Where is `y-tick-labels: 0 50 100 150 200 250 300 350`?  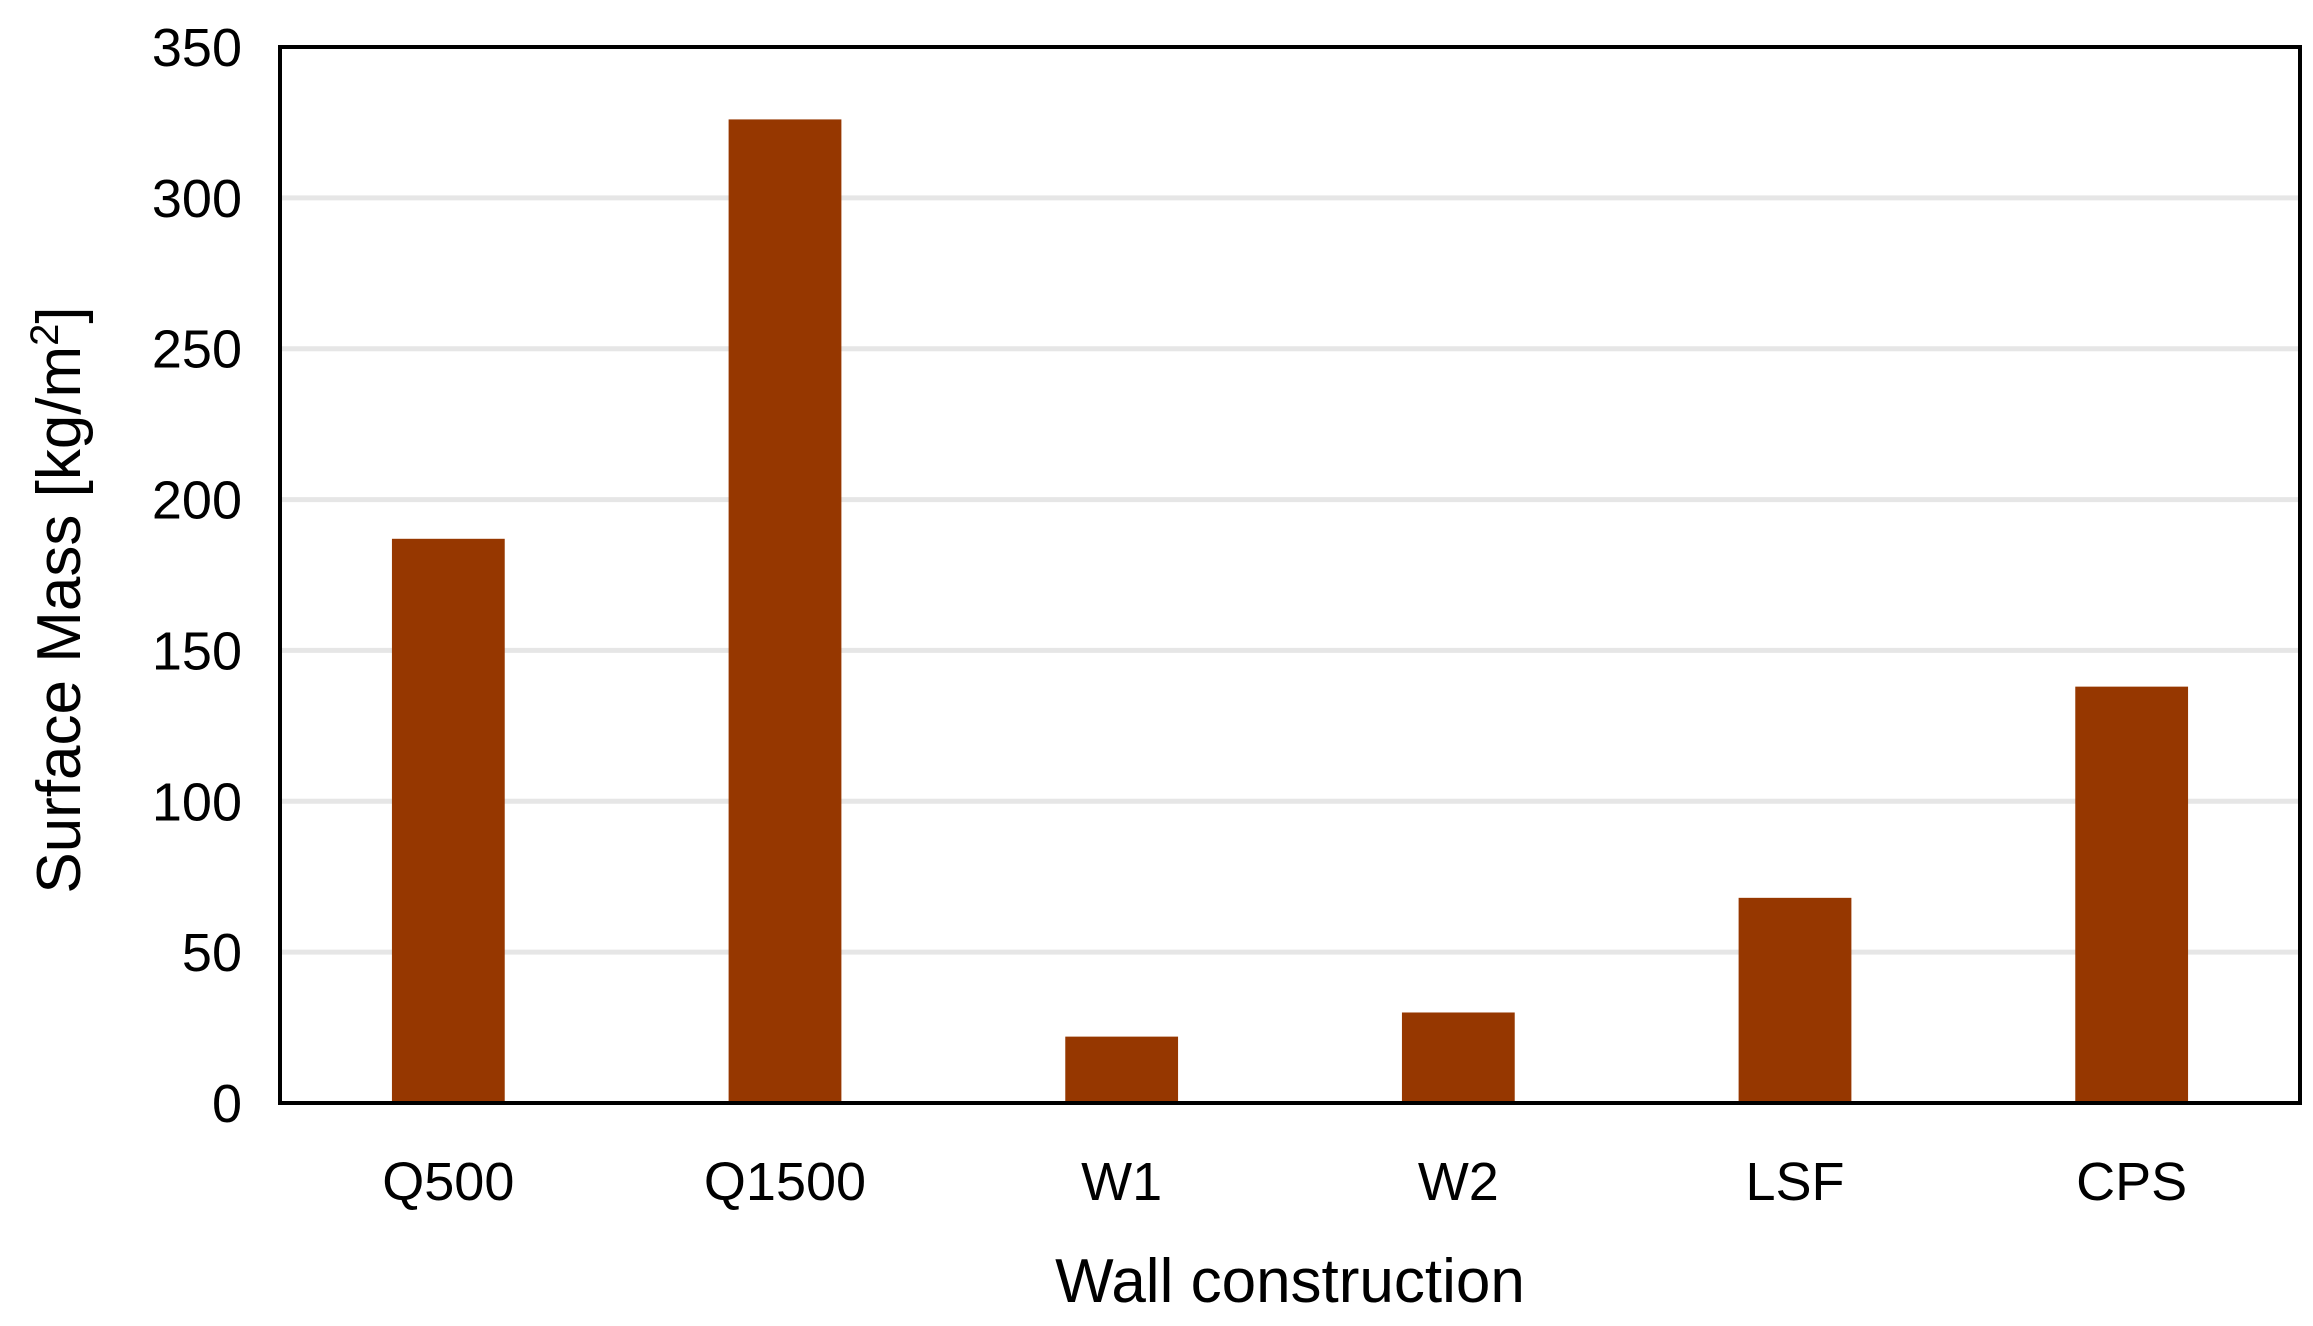
y-tick-labels: 0 50 100 150 200 250 300 350 is located at coordinates (197, 576).